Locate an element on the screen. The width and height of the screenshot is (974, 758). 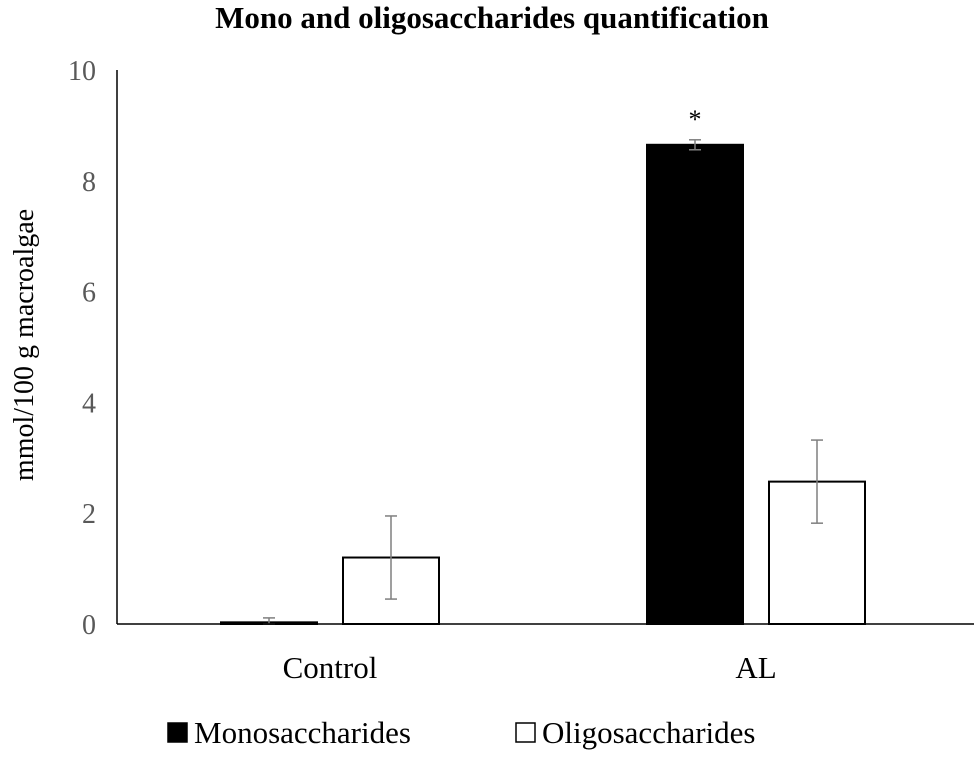
x-category-label: Control is located at coordinates (330, 667).